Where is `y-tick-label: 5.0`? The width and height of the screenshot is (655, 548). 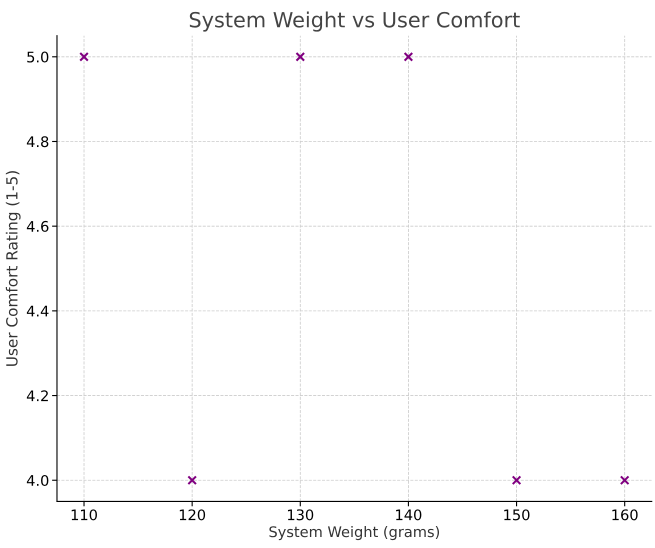 y-tick-label: 5.0 is located at coordinates (37, 57).